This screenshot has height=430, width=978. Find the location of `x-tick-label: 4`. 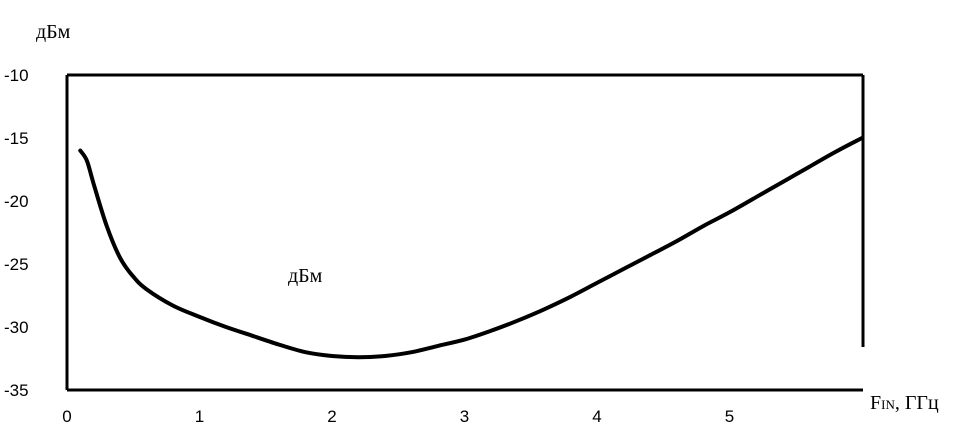

x-tick-label: 4 is located at coordinates (596, 416).